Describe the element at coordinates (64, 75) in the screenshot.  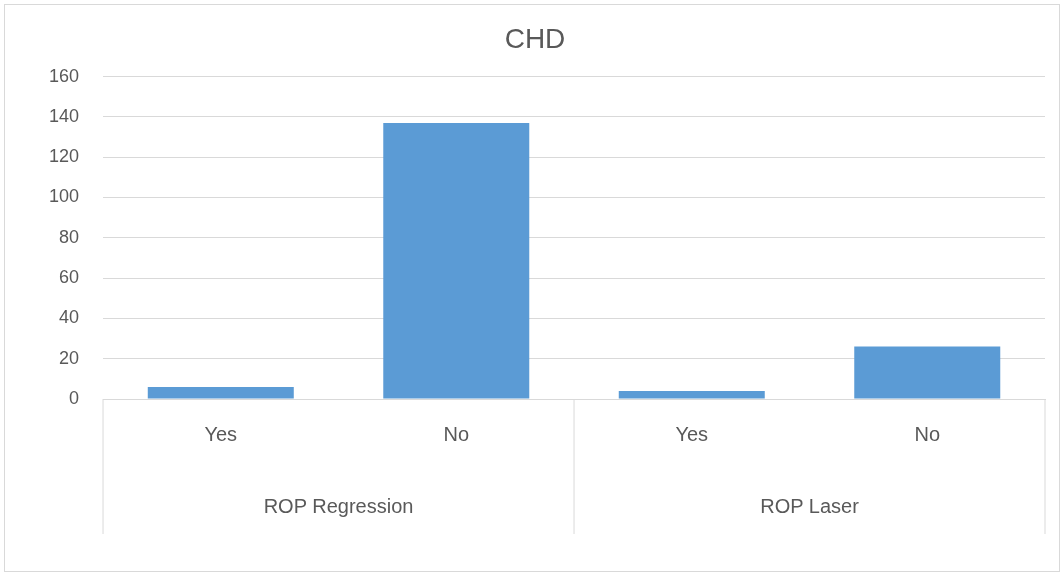
I see `y-tick-label: 160` at that location.